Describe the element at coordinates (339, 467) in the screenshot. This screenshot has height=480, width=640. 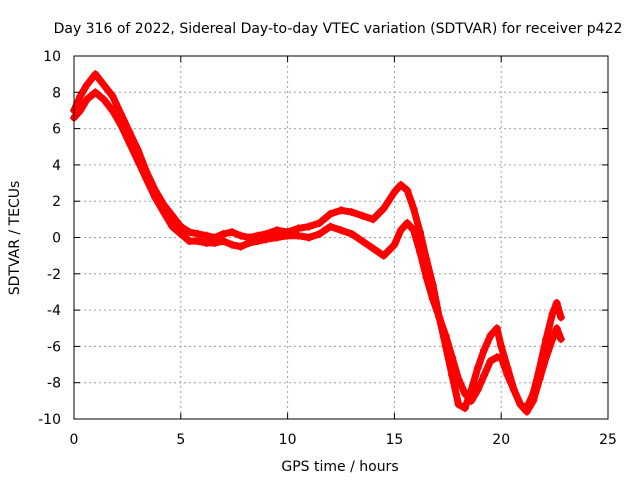
I see `x-axis-label: GPS time / hours` at that location.